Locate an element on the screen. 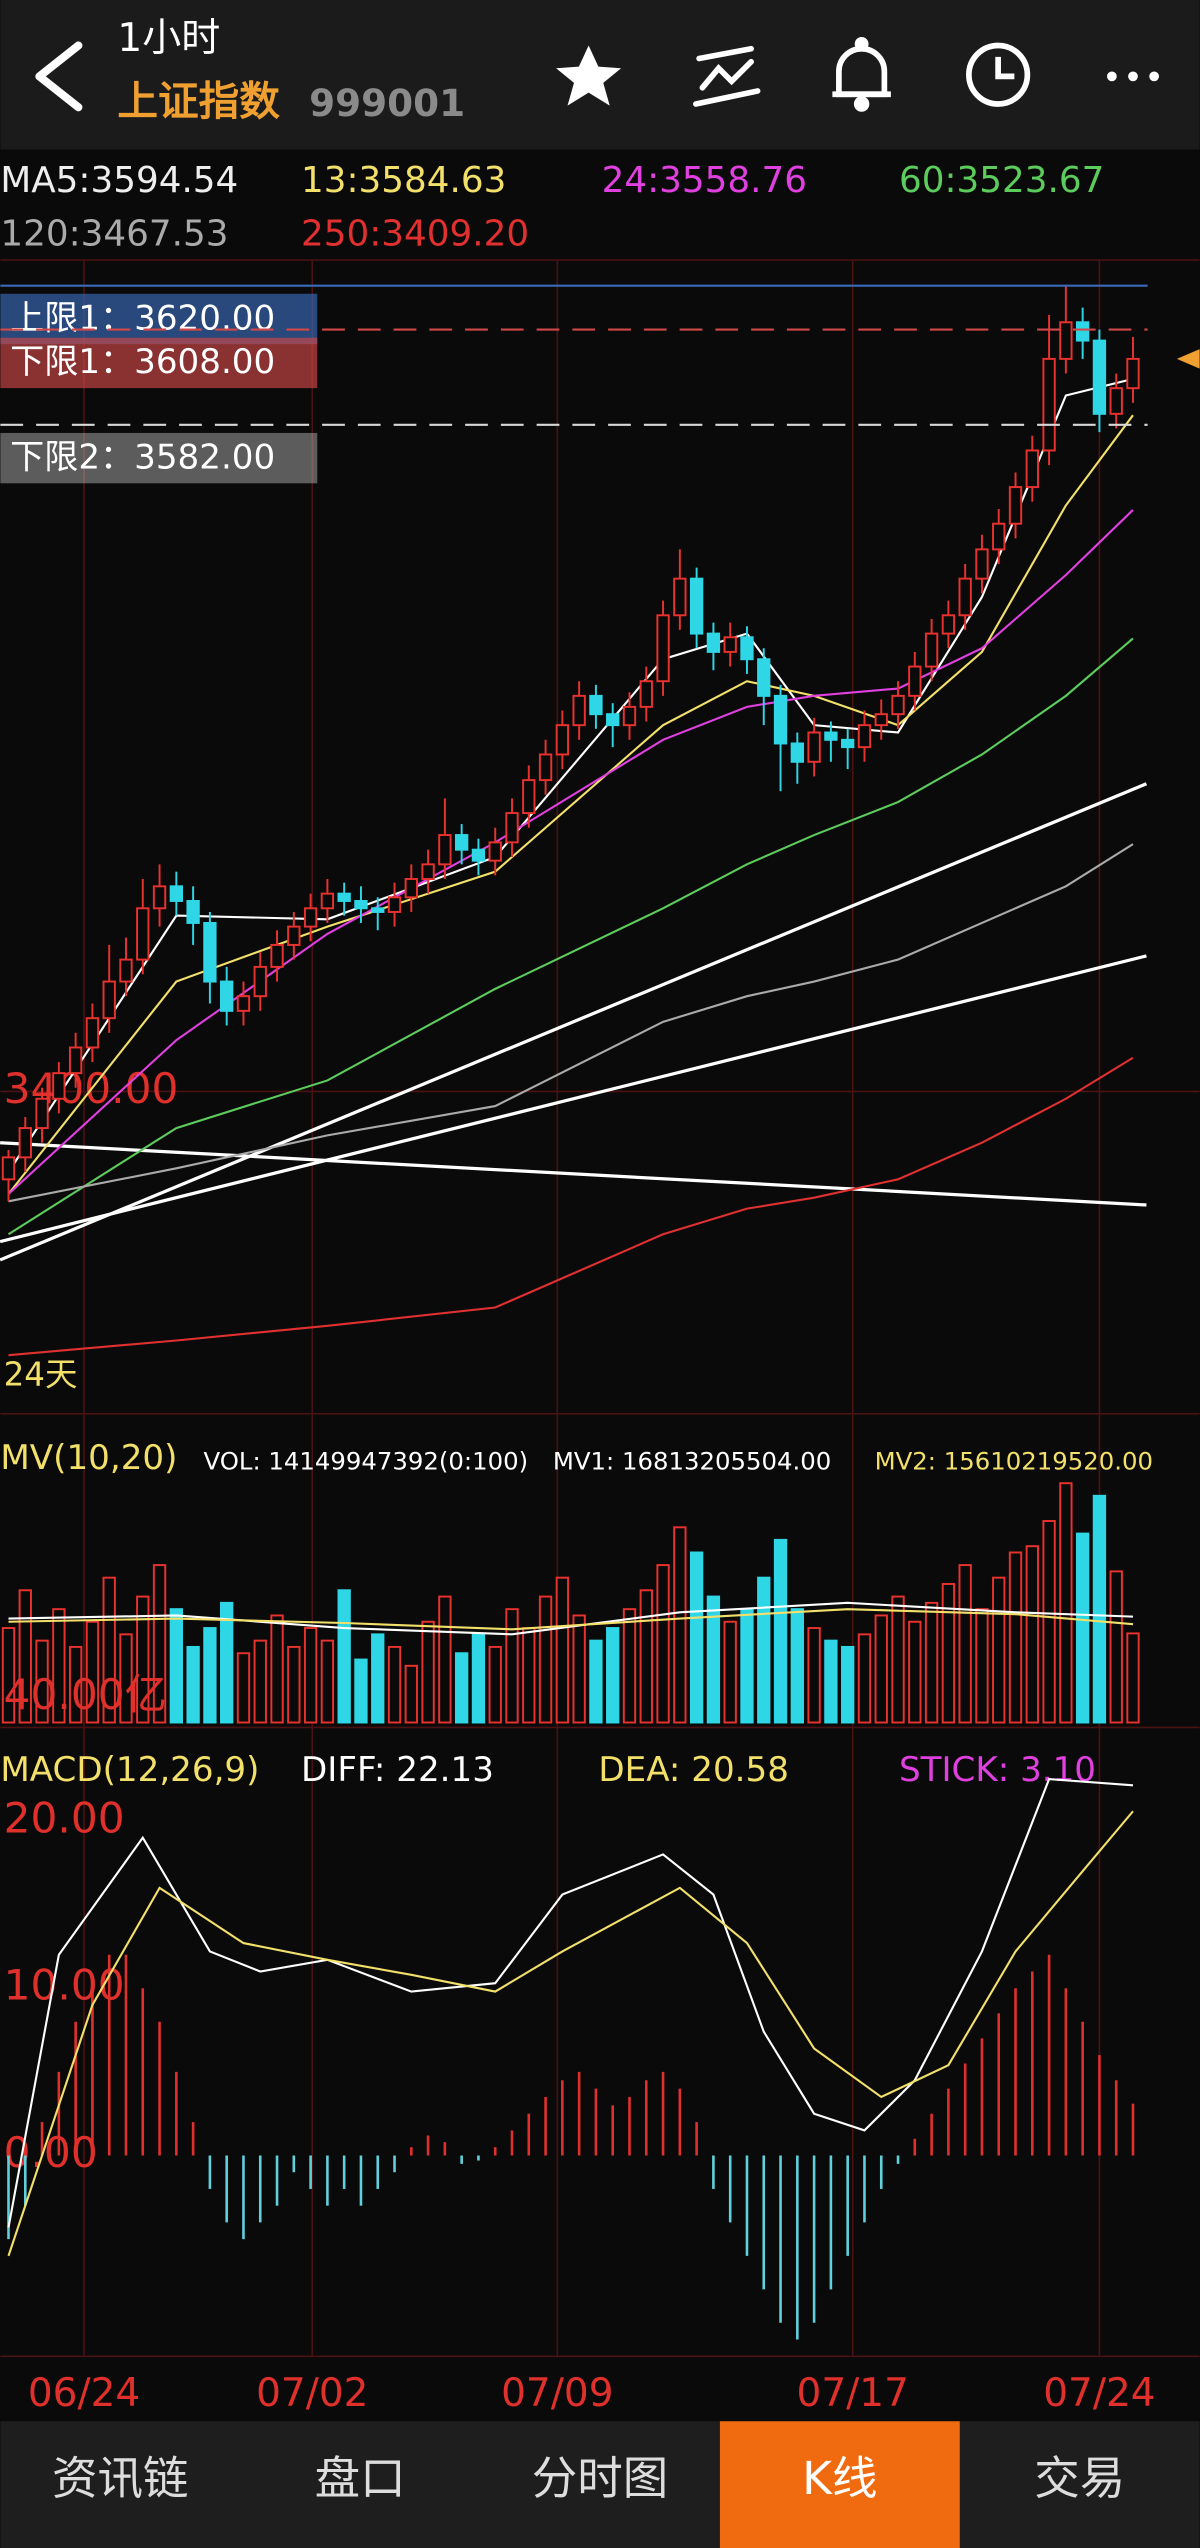 The image size is (1200, 2548). tab: 交易 is located at coordinates (1079, 2478).